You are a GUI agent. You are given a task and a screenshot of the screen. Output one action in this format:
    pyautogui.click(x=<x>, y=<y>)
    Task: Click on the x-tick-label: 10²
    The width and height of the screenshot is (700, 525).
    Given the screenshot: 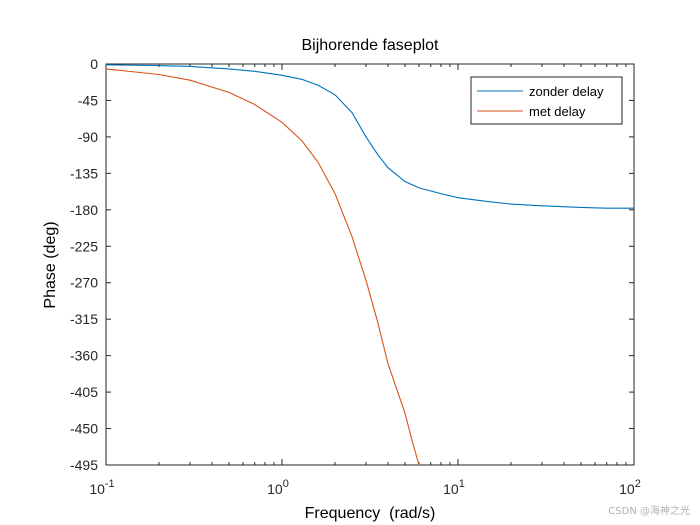 What is the action you would take?
    pyautogui.click(x=630, y=487)
    